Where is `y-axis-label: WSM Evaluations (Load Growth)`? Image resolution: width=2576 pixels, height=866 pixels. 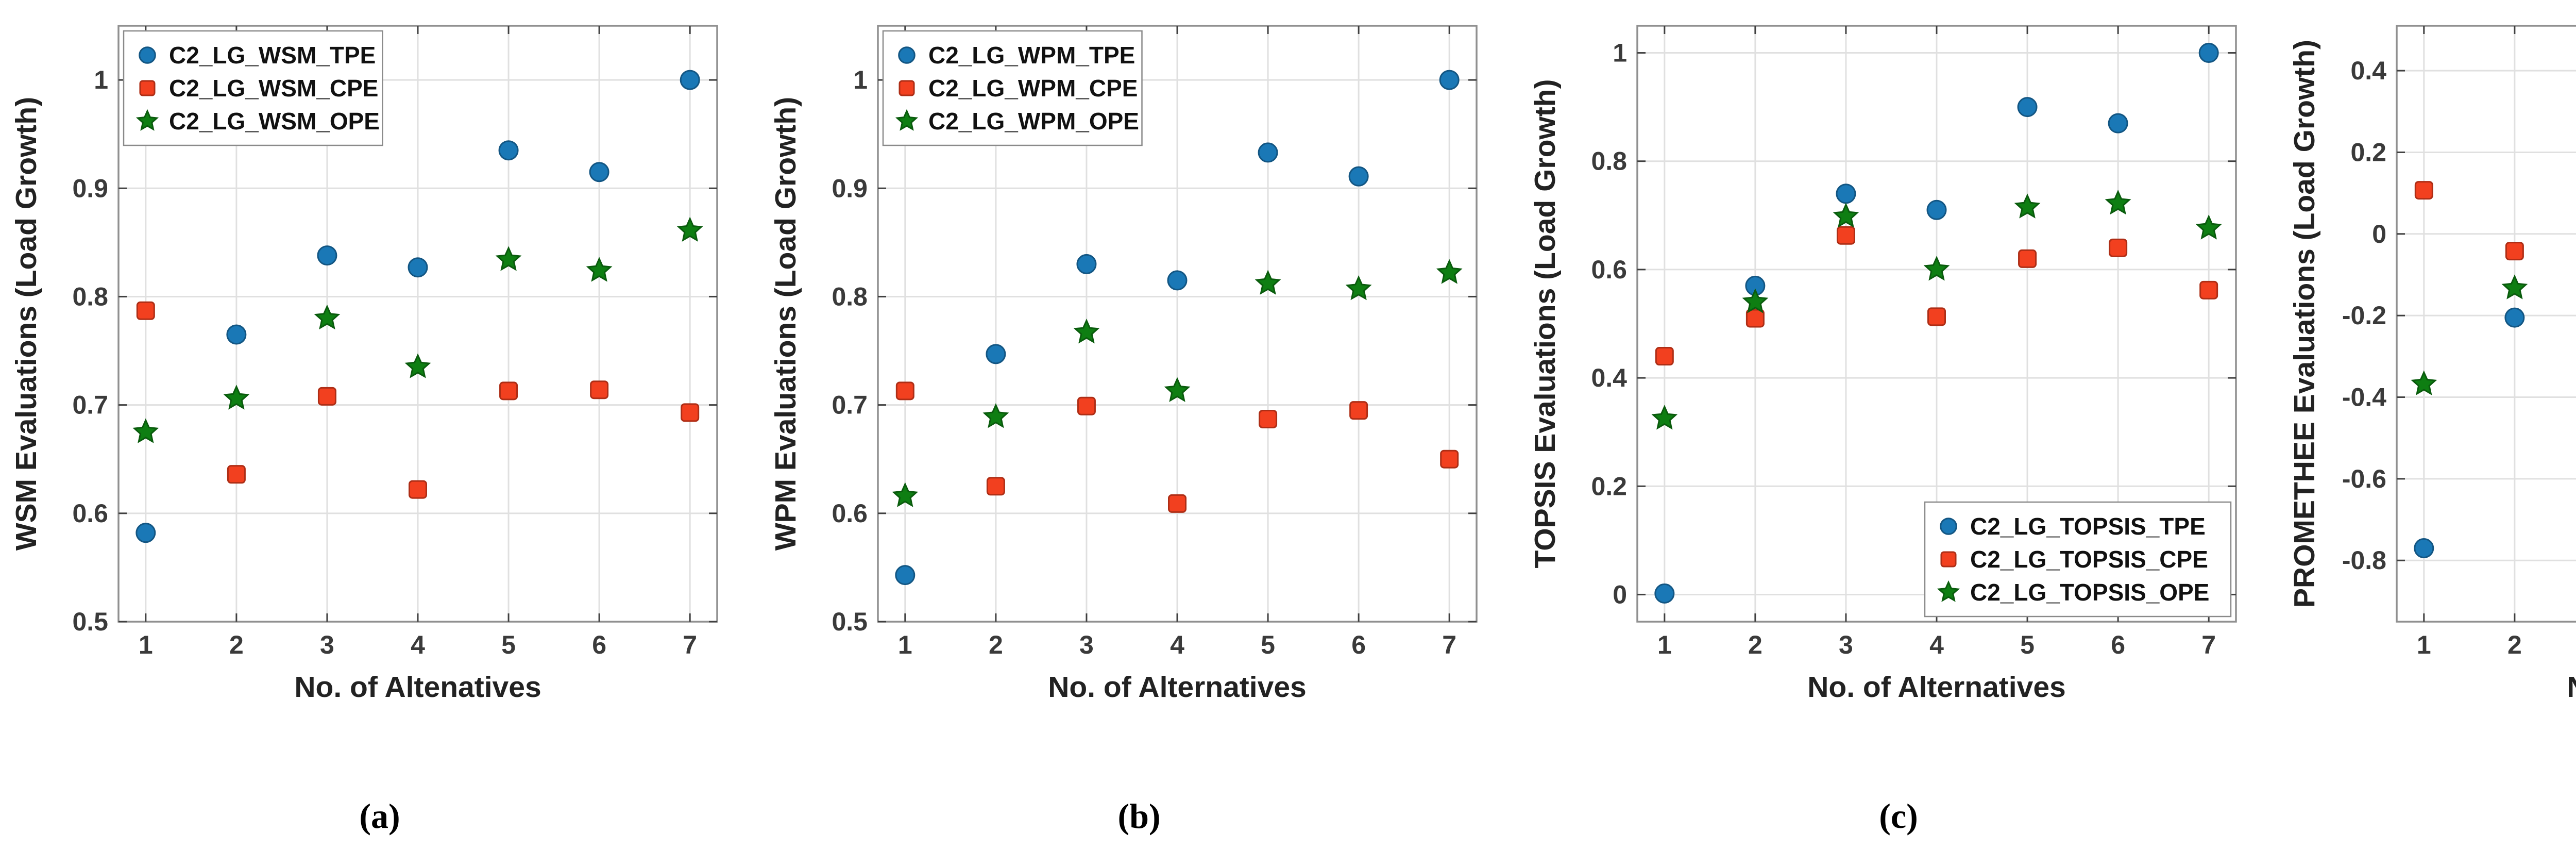
y-axis-label: WSM Evaluations (Load Growth) is located at coordinates (26, 324).